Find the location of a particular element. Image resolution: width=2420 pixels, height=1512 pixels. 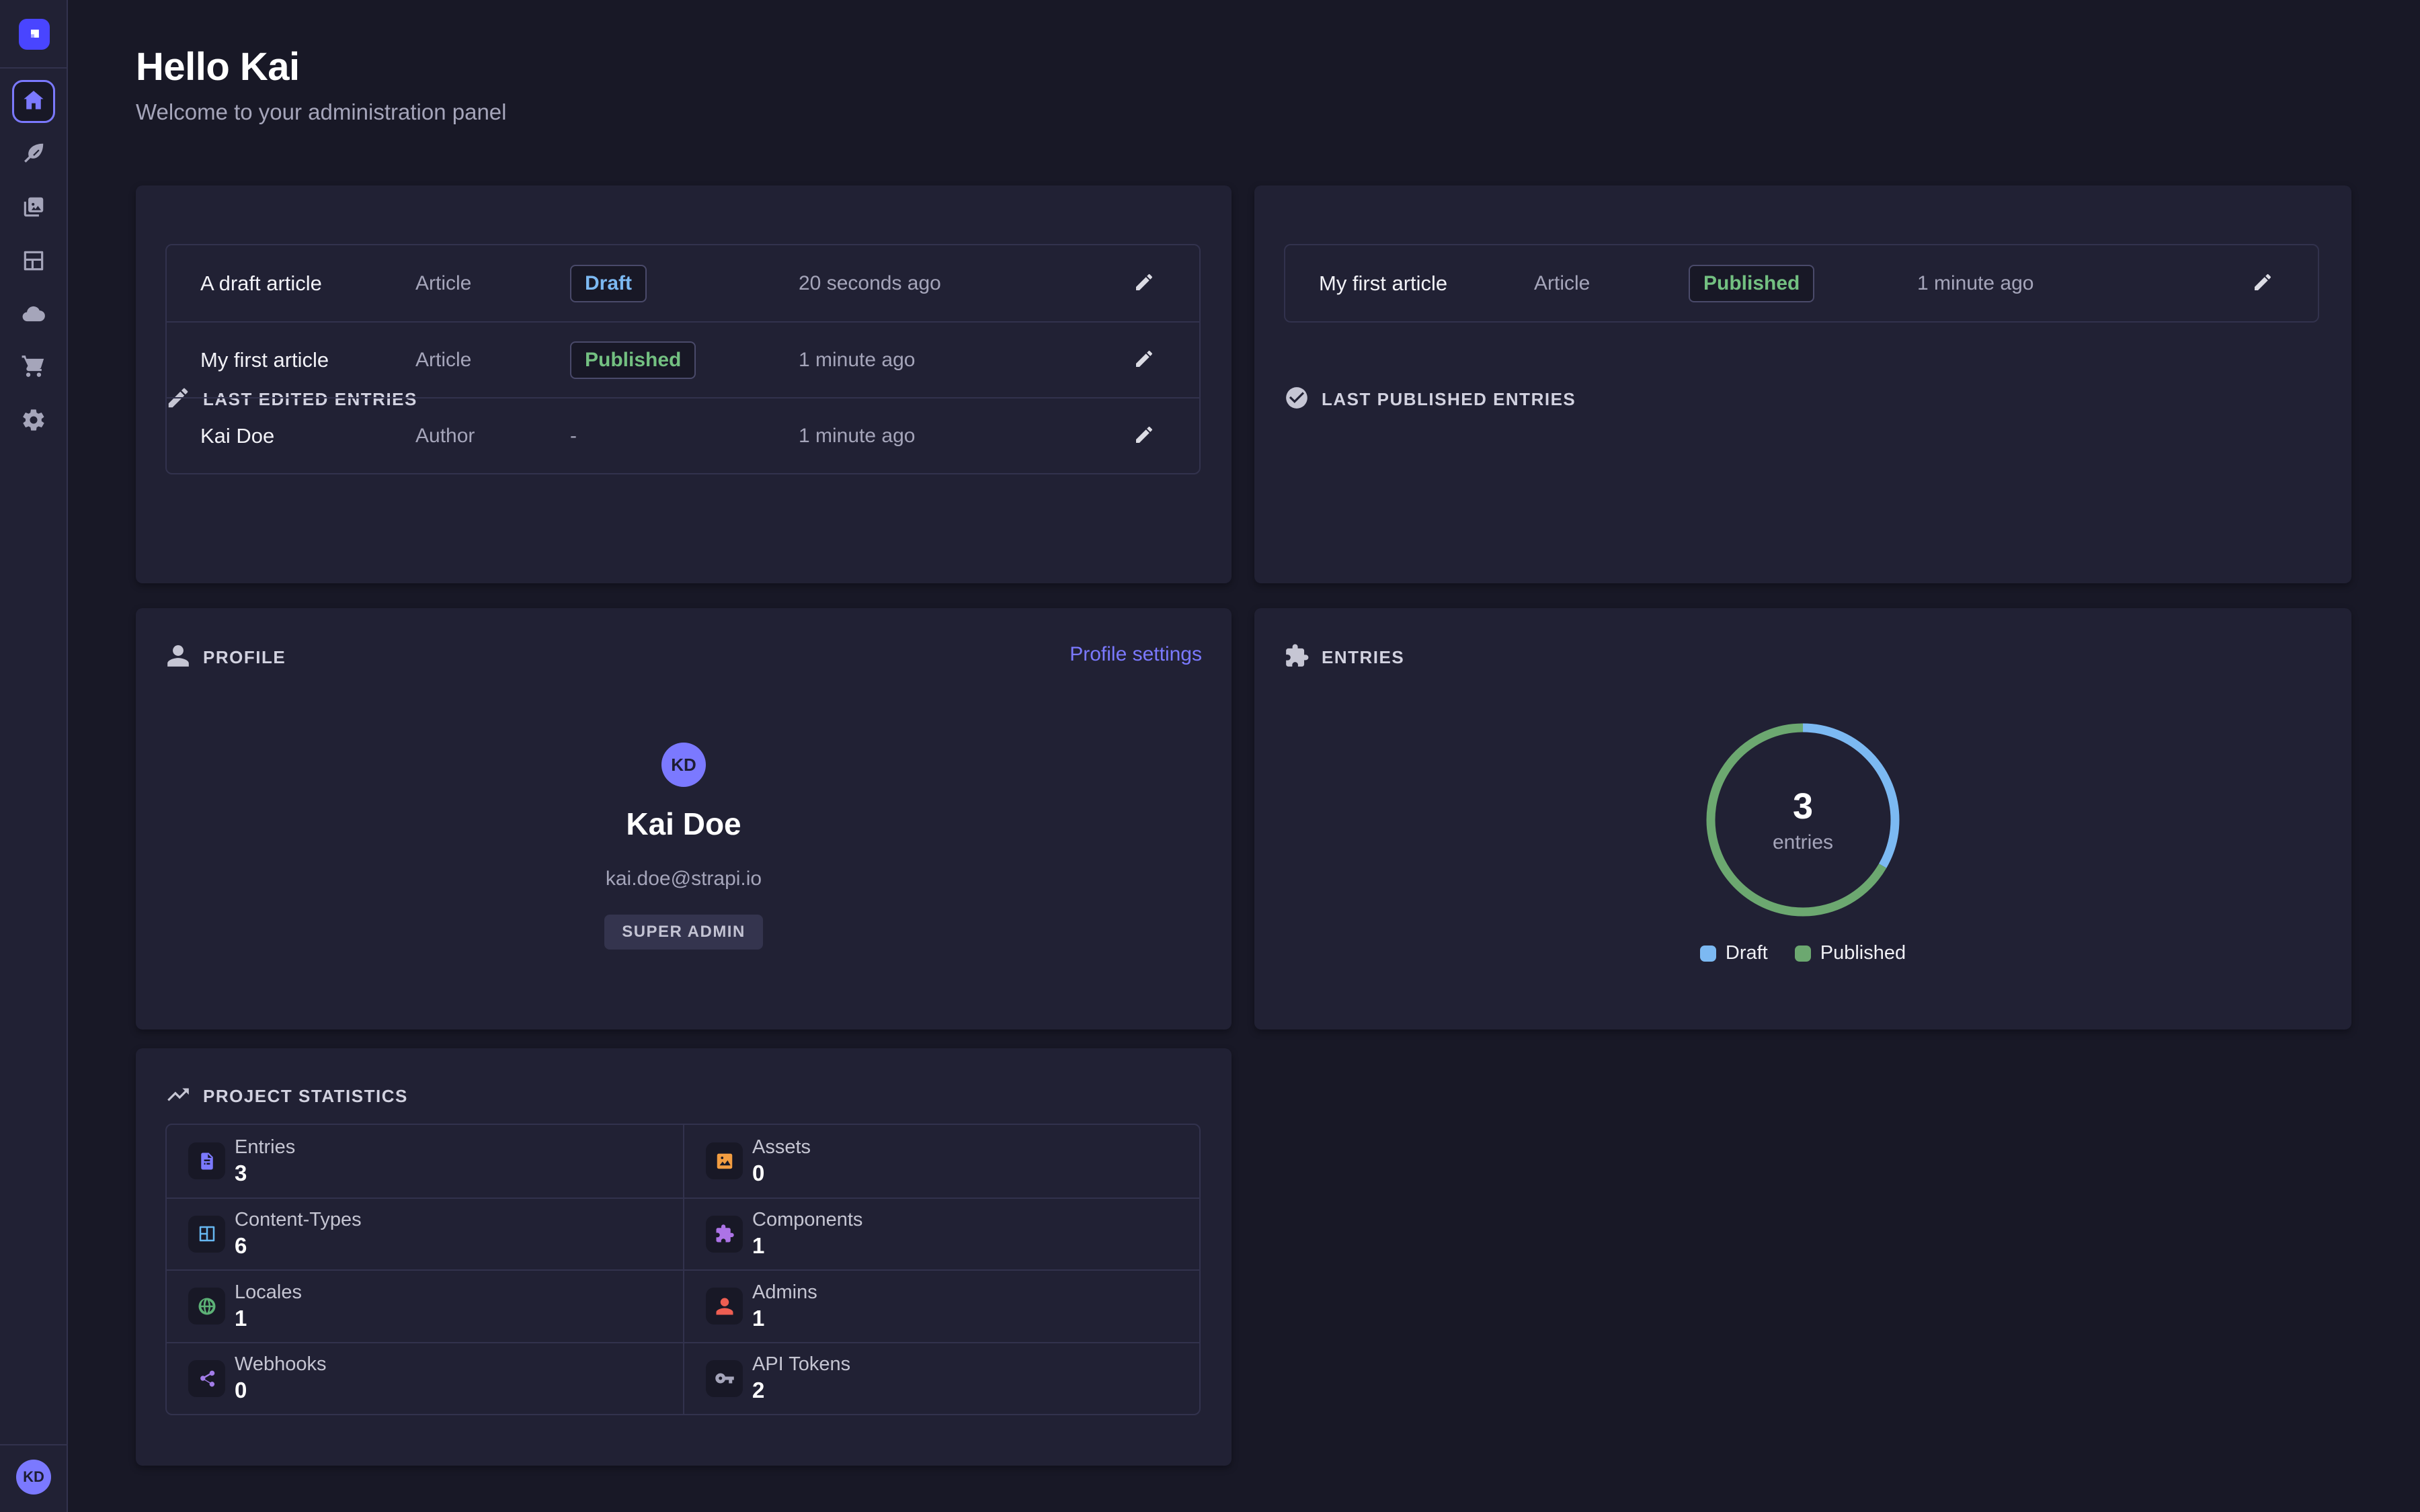

gear-icon is located at coordinates (33, 422).